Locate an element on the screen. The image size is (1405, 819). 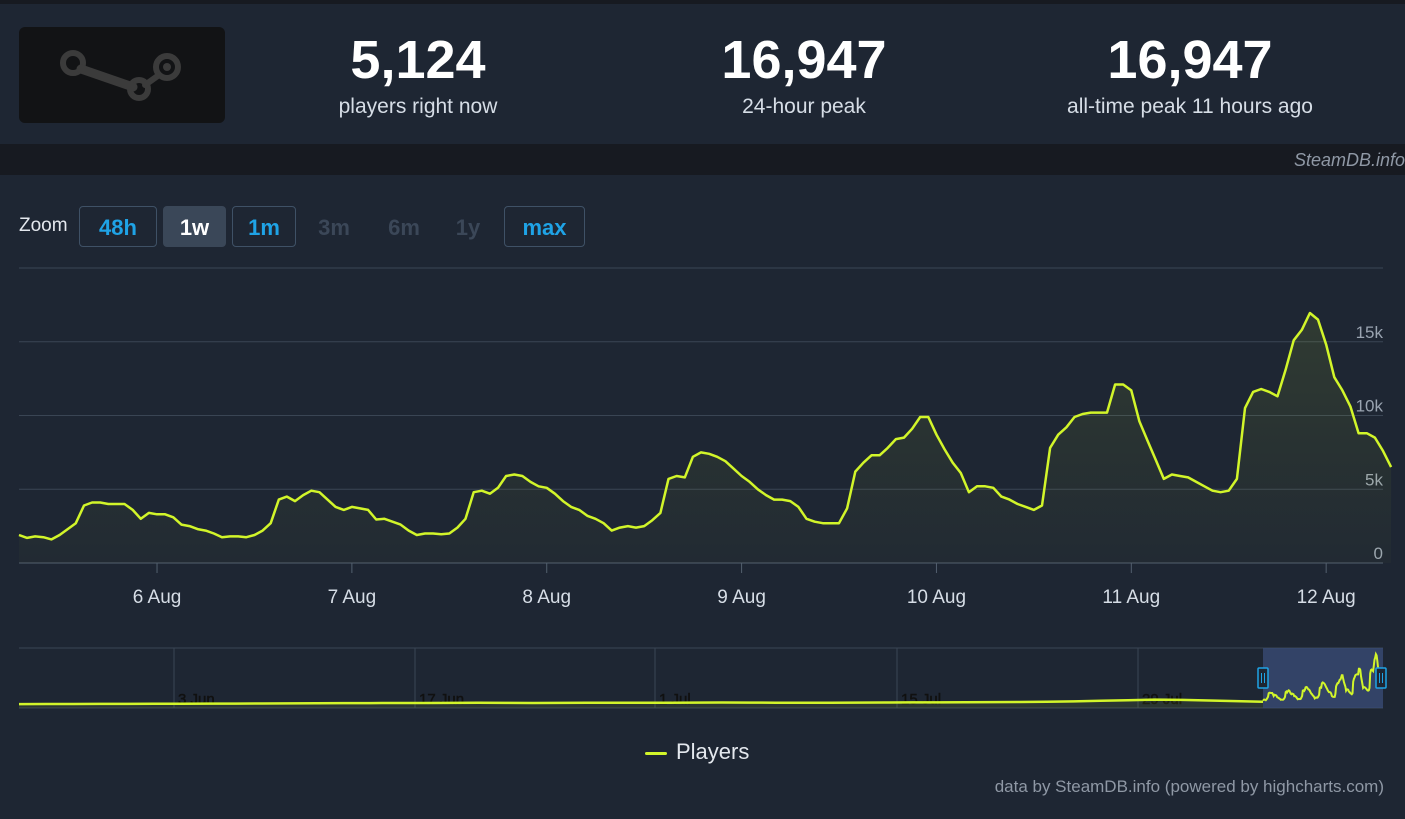
all-time-peak-value: 16,947 is located at coordinates (1190, 60).